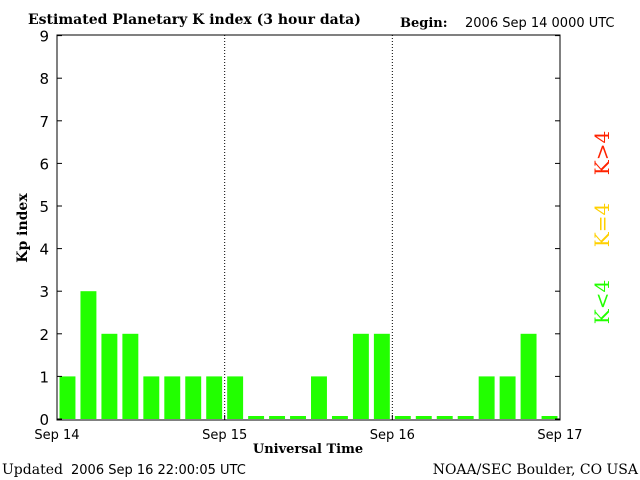  Describe the element at coordinates (424, 23) in the screenshot. I see `begin-label: Begin:` at that location.